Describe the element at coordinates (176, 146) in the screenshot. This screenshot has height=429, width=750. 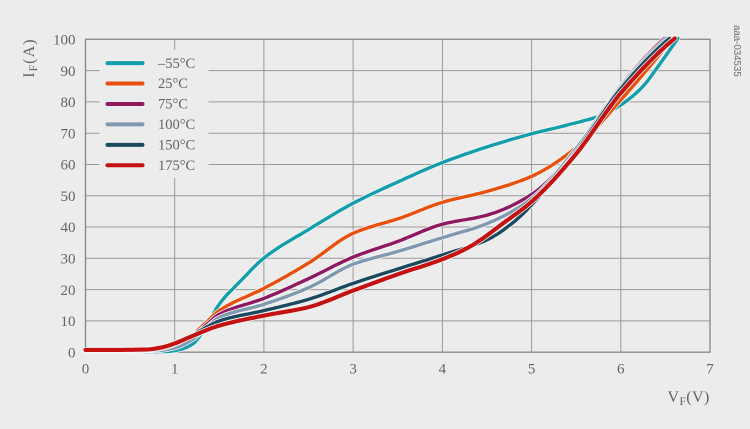
I see `svg-text: 150°C` at that location.